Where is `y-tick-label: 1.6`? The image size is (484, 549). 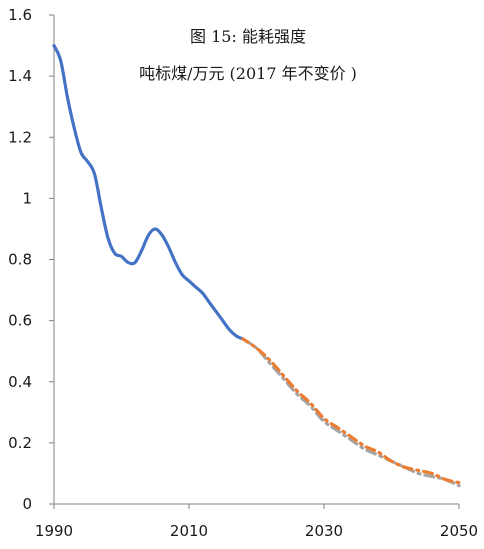
y-tick-label: 1.6 is located at coordinates (20, 15).